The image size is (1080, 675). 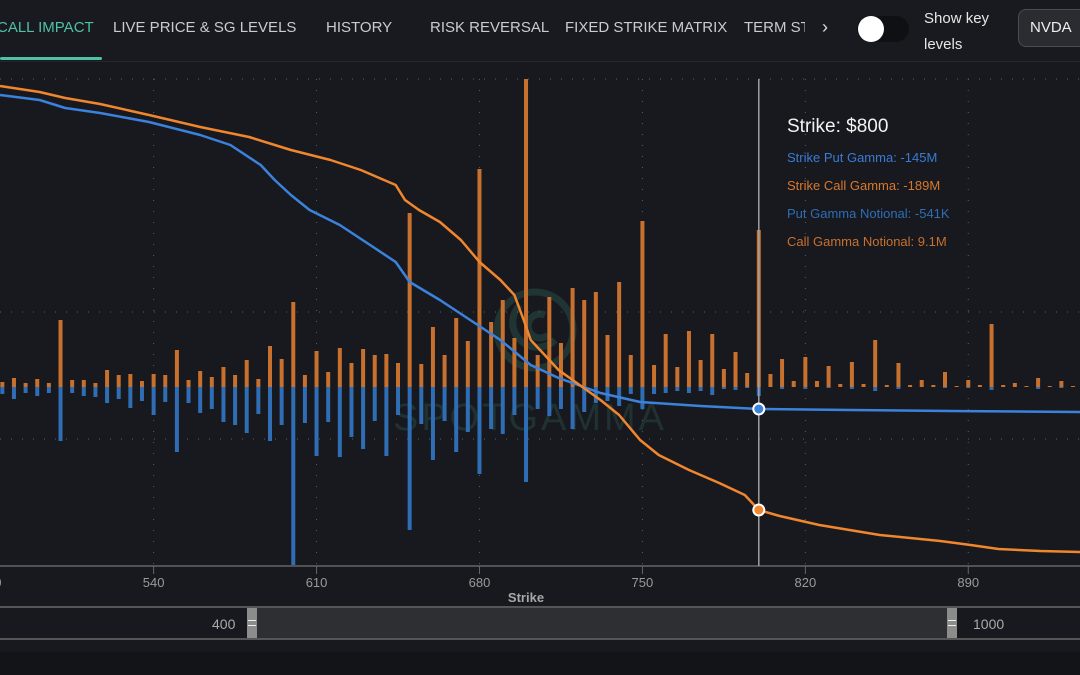 What do you see at coordinates (759, 510) in the screenshot?
I see `call-line-hover-marker` at bounding box center [759, 510].